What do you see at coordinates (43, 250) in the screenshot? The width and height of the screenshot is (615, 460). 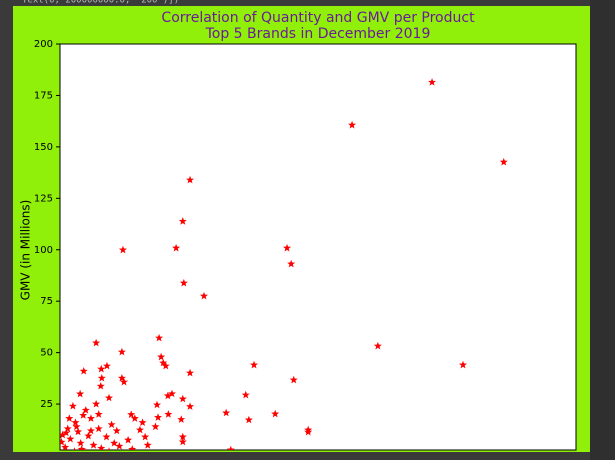 I see `y-tick-label: 100` at bounding box center [43, 250].